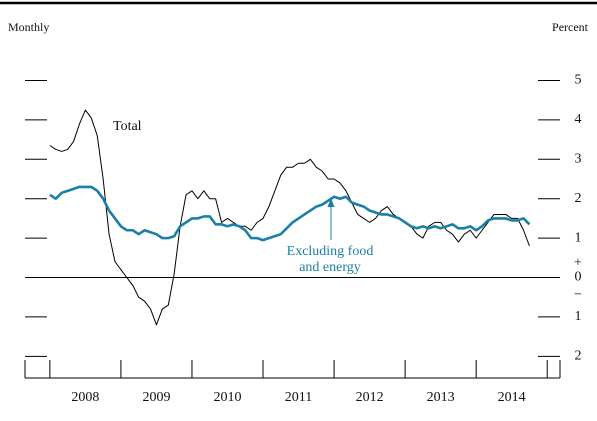  What do you see at coordinates (28, 27) in the screenshot?
I see `left-axis-label: Monthly` at bounding box center [28, 27].